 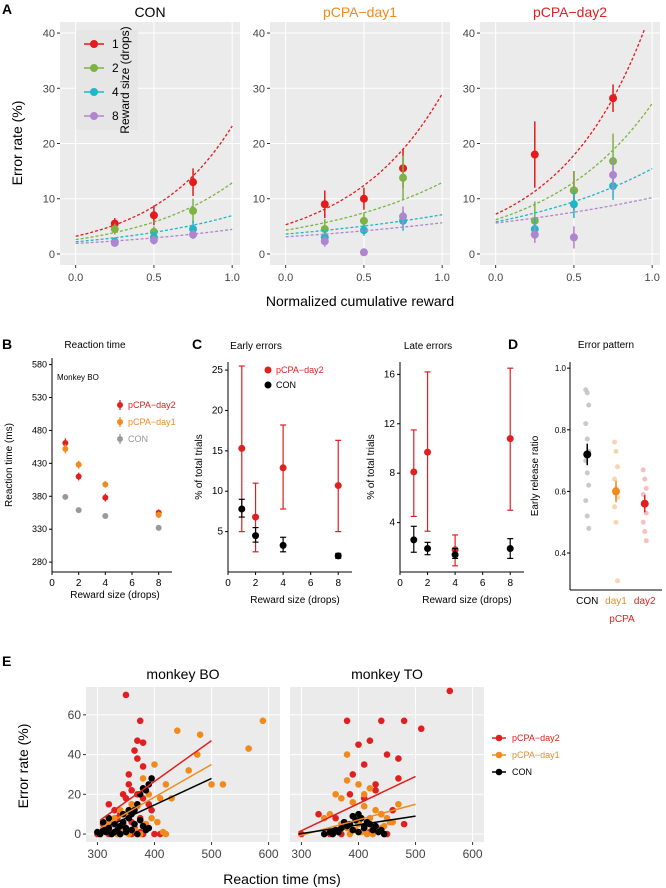 What do you see at coordinates (469, 200) in the screenshot?
I see `y-tick-label: 10` at bounding box center [469, 200].